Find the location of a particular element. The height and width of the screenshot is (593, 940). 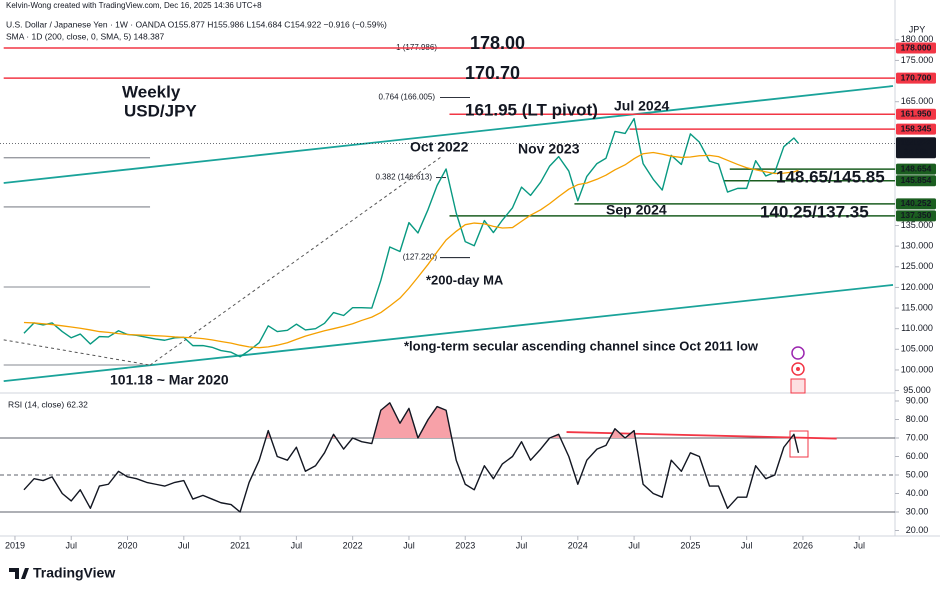

y-tick-label: 60.00 is located at coordinates (917, 456).